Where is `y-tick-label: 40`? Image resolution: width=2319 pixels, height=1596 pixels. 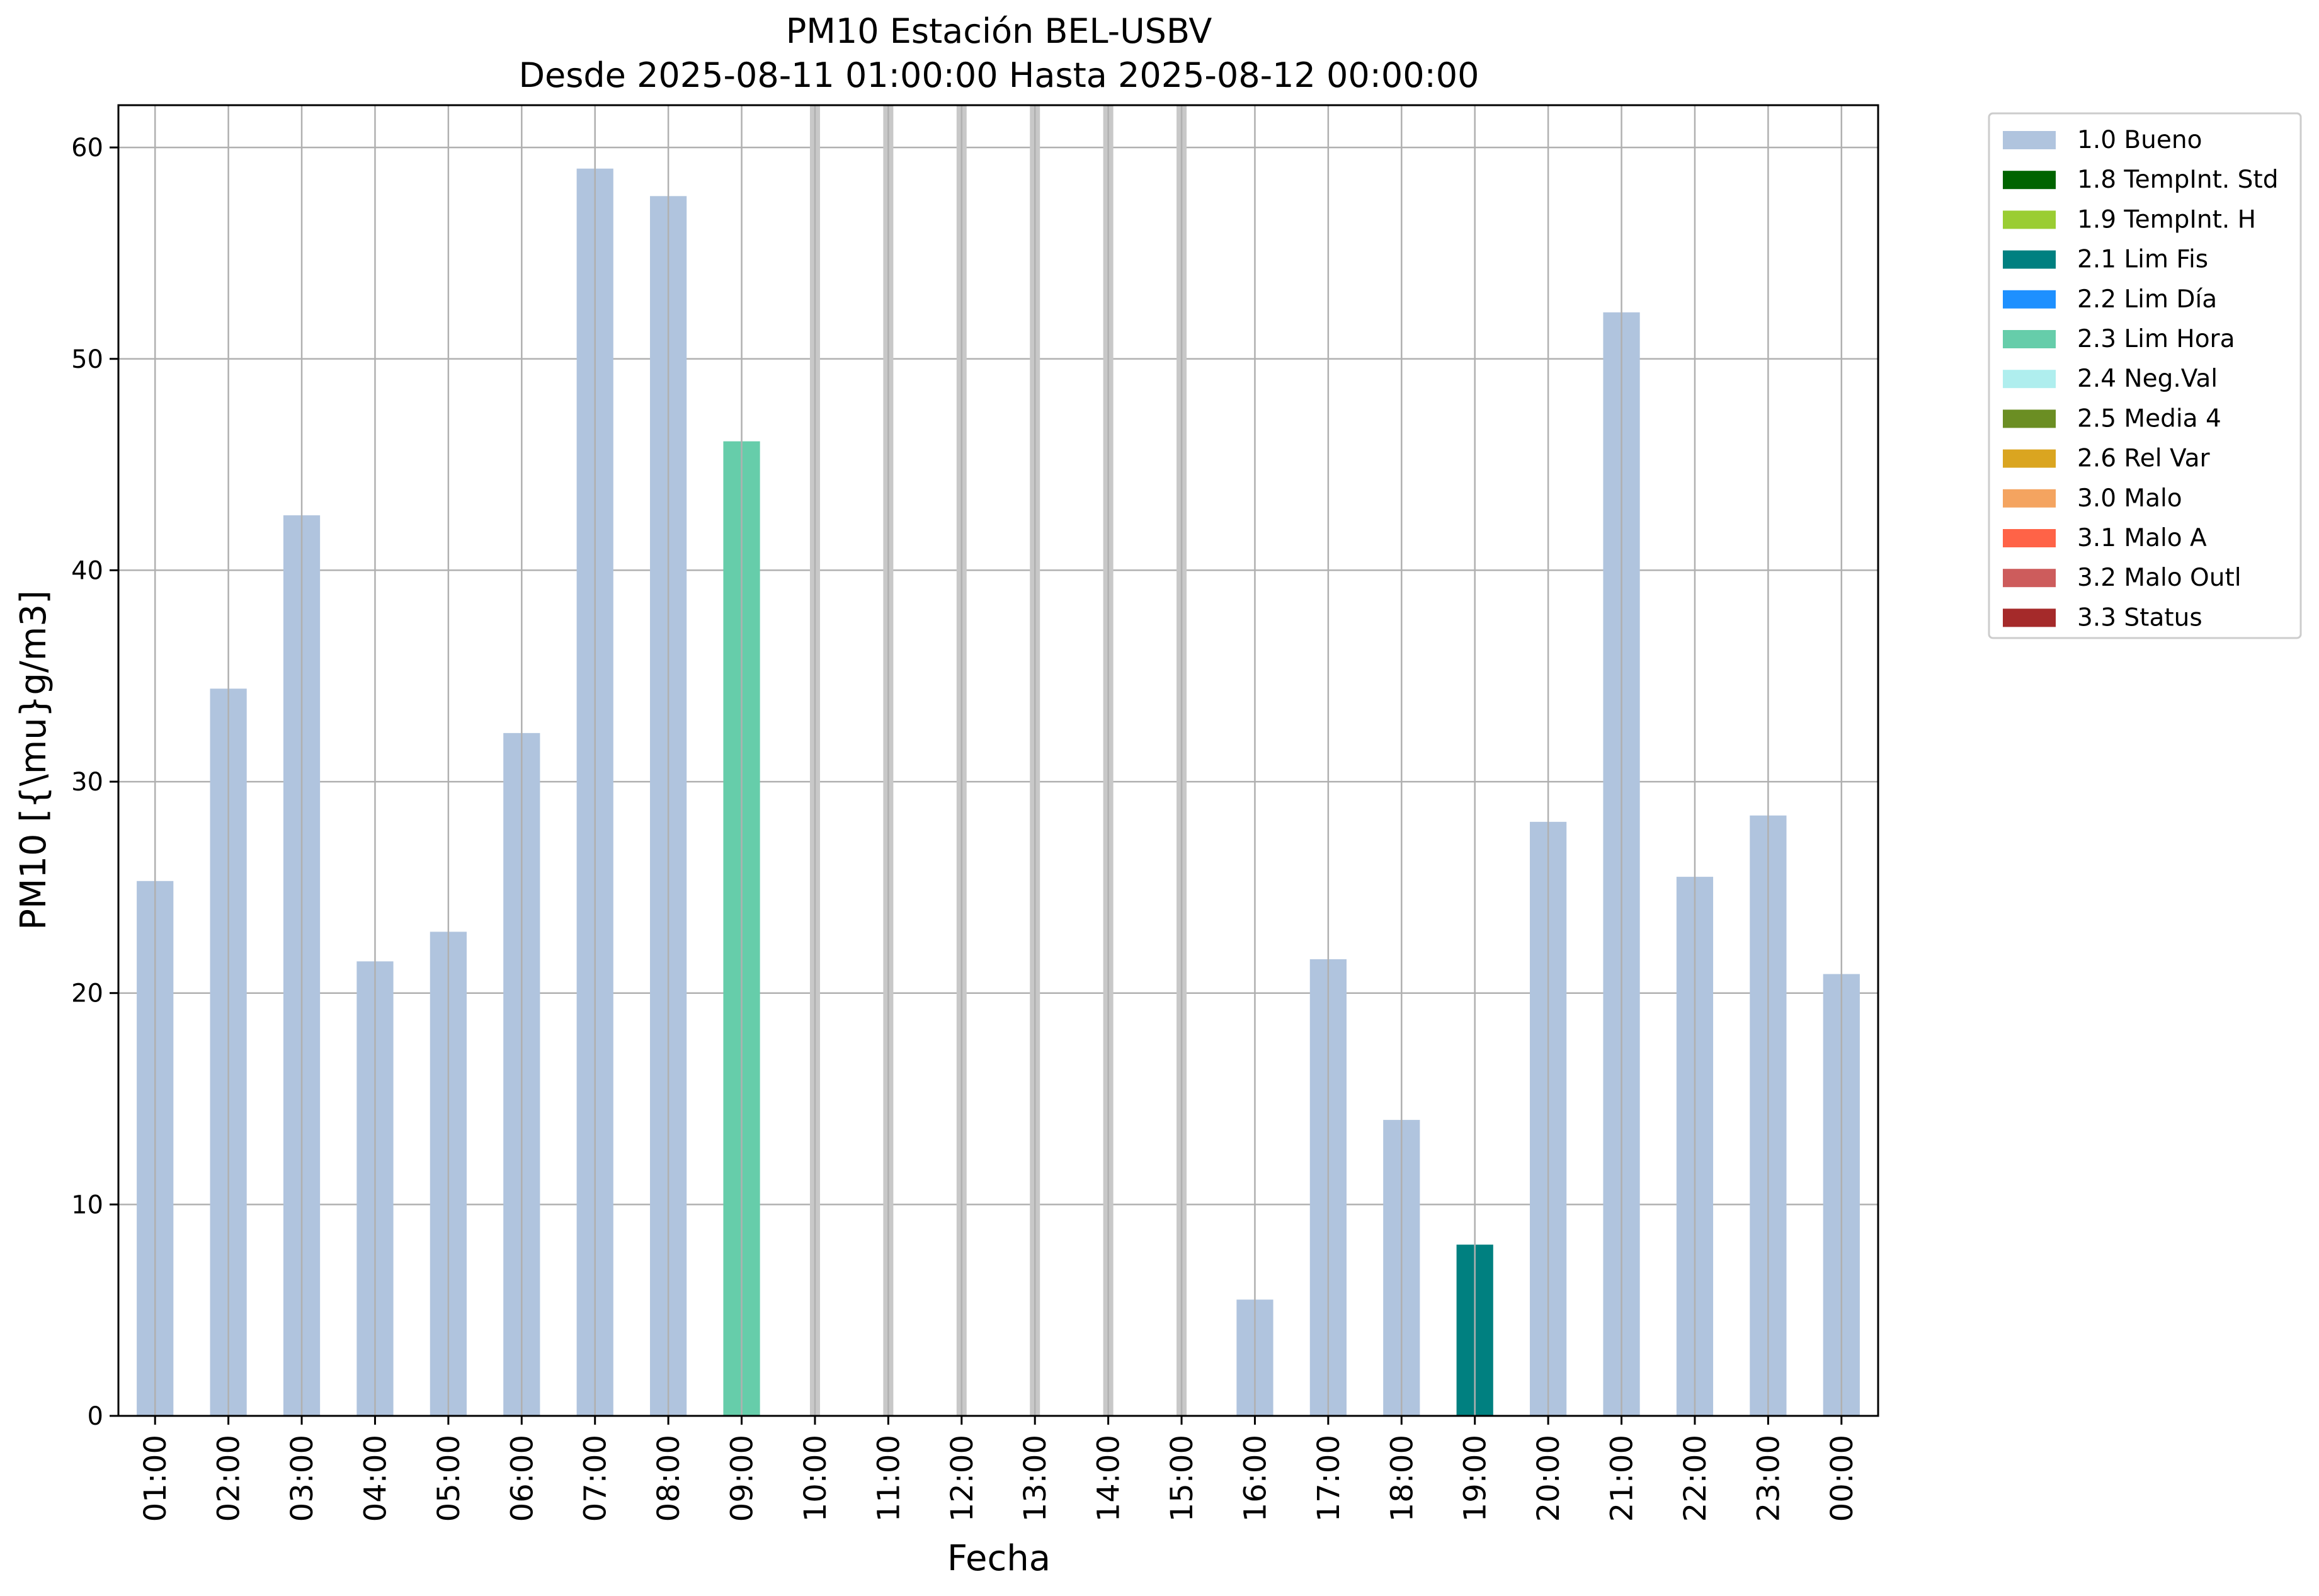
y-tick-label: 40 is located at coordinates (87, 570).